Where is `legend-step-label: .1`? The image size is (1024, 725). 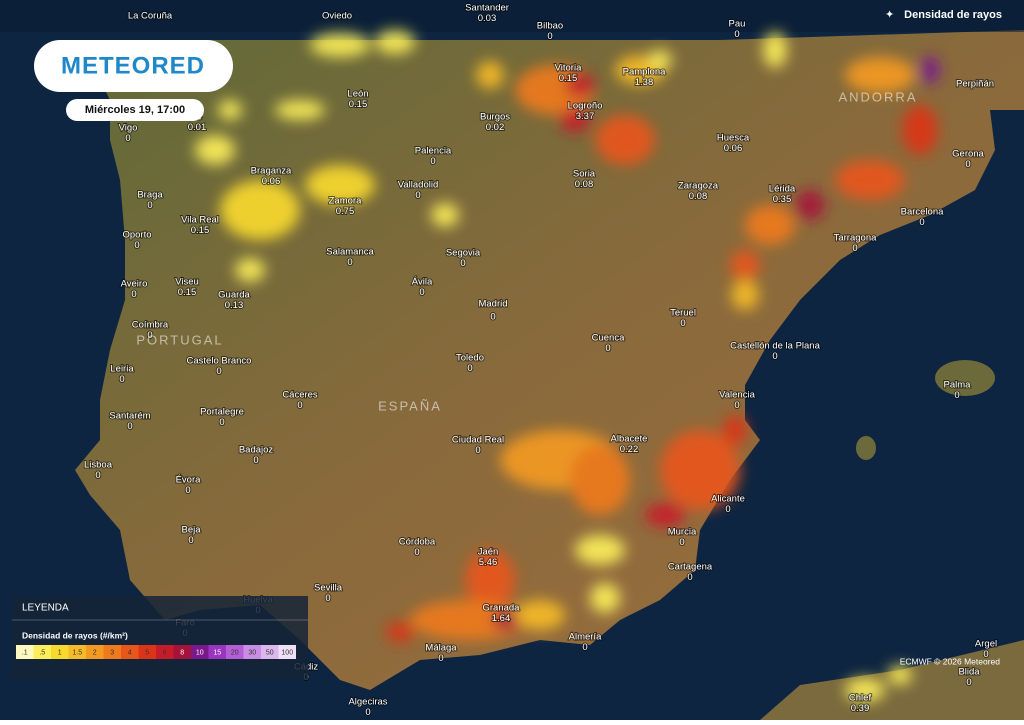 legend-step-label: .1 is located at coordinates (25, 652).